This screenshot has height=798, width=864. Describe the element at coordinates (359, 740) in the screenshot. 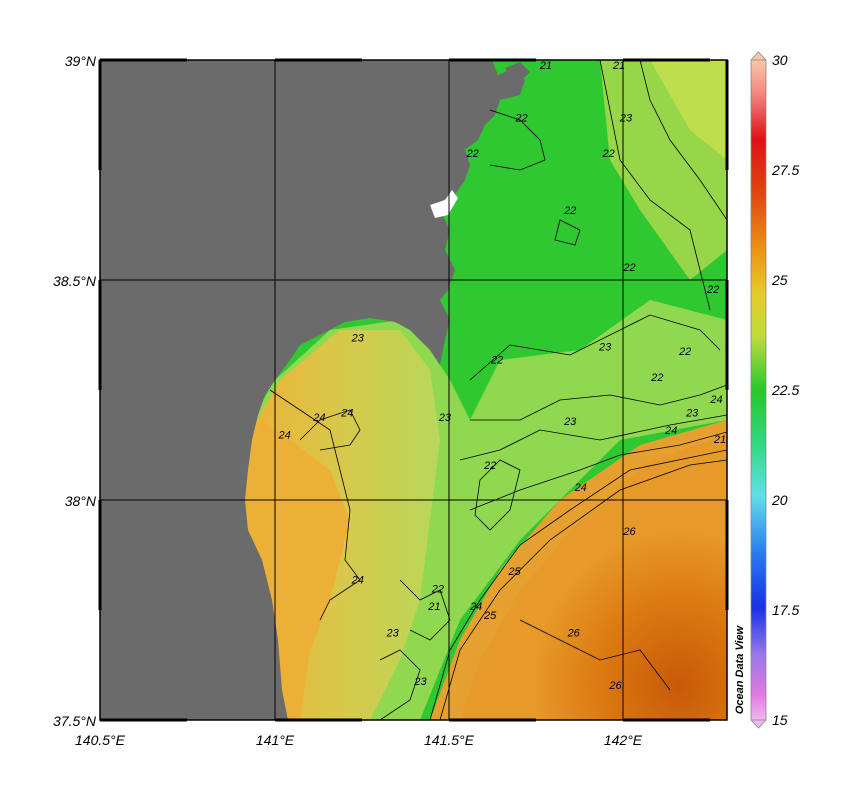

I see `lon-axis-labels: 140.5°E 141°E 141.5°E 142°E` at that location.